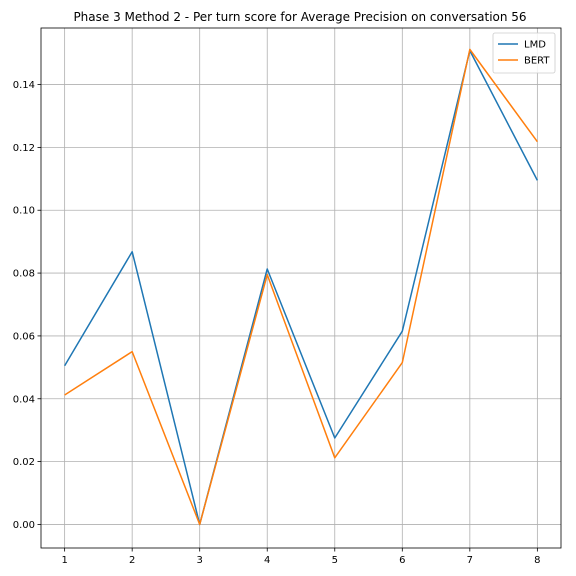  What do you see at coordinates (402, 560) in the screenshot?
I see `x-tick-label: 6` at bounding box center [402, 560].